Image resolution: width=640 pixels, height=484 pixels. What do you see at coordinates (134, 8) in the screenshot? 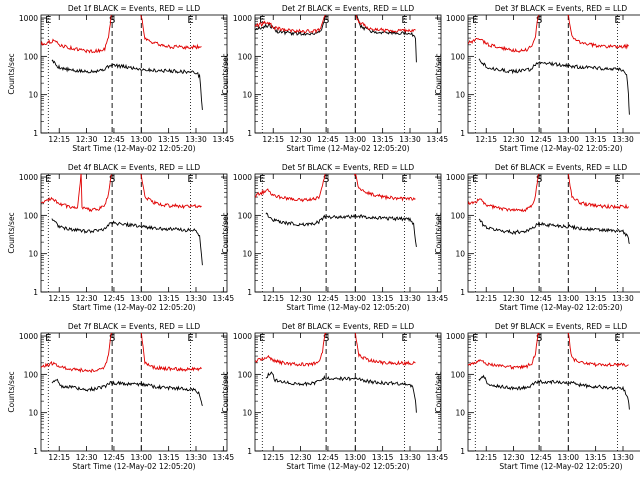
I see `chart-title: Det 1f BLACK = Events, RED = LLD` at bounding box center [134, 8].